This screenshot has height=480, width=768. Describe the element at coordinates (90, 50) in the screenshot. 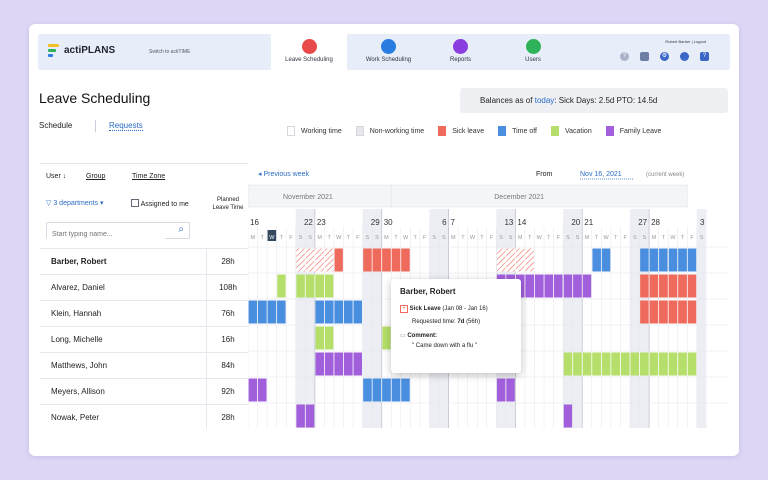

I see `logo-text: actiPLANS` at that location.